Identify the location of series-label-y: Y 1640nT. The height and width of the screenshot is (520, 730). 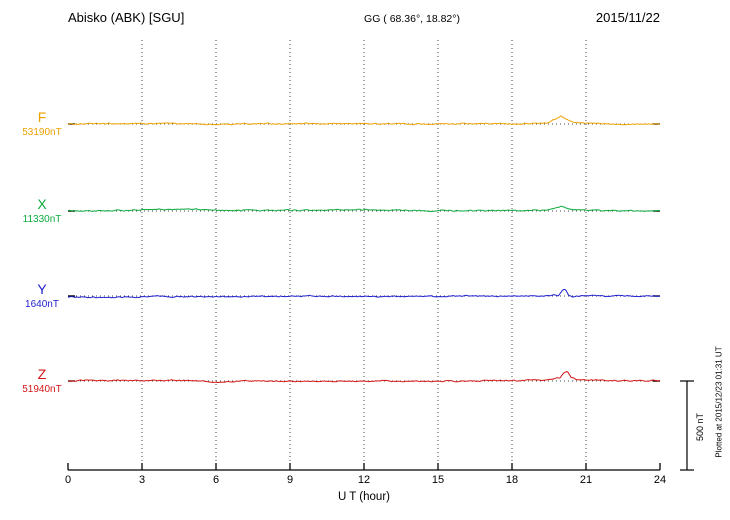
(42, 295).